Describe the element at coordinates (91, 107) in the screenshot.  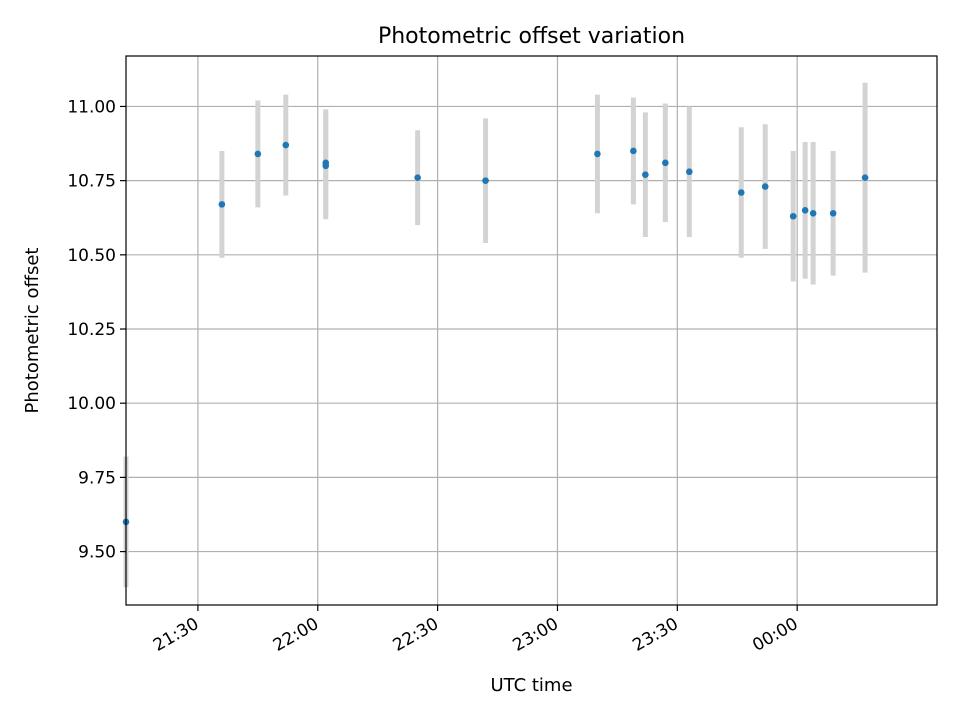
I see `y-tick-label: 11.00` at that location.